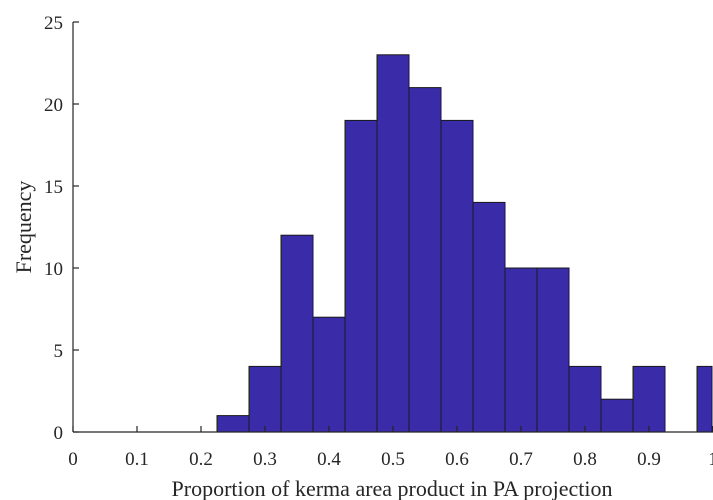 This screenshot has height=500, width=713. I want to click on y-axis-title: Frequency, so click(23, 227).